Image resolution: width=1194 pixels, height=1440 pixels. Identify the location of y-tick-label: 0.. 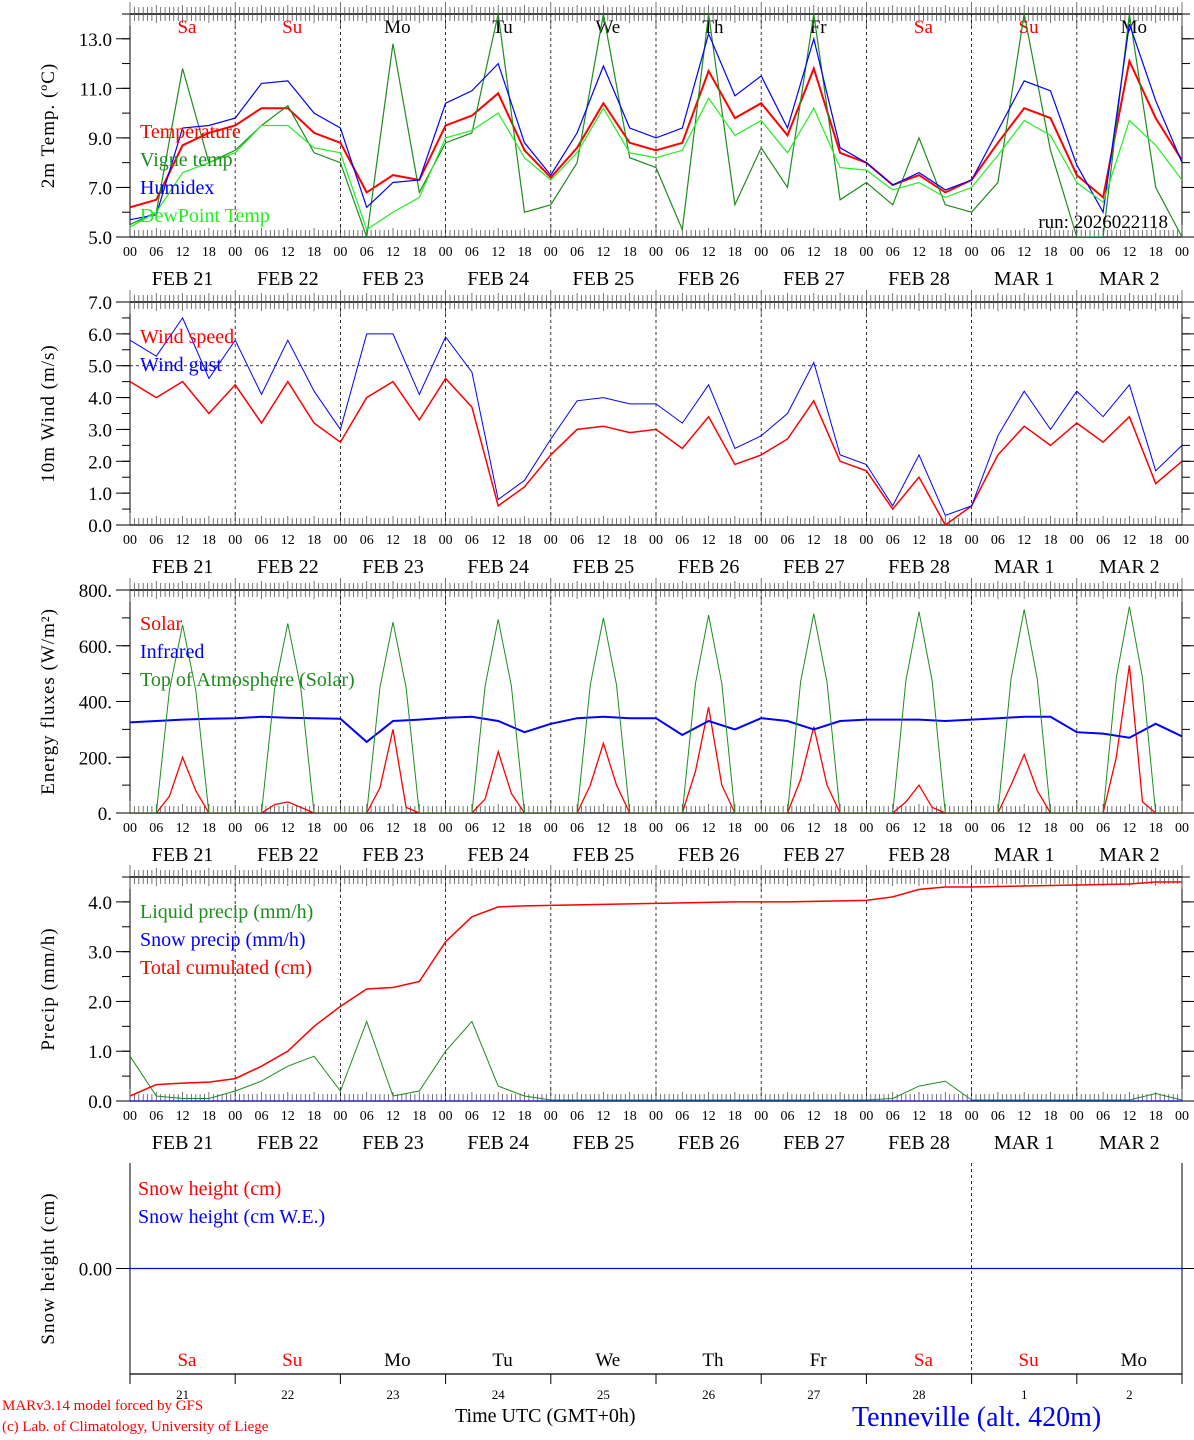
(105, 814).